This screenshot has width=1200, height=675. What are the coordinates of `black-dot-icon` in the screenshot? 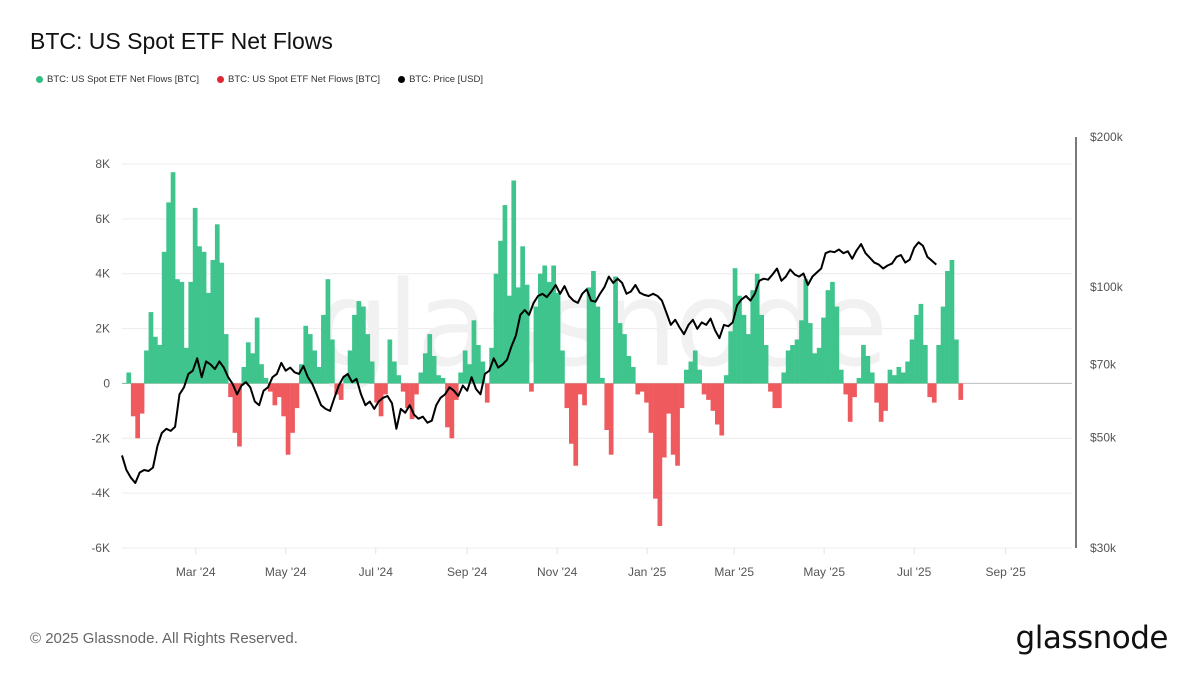 It's located at (402, 79).